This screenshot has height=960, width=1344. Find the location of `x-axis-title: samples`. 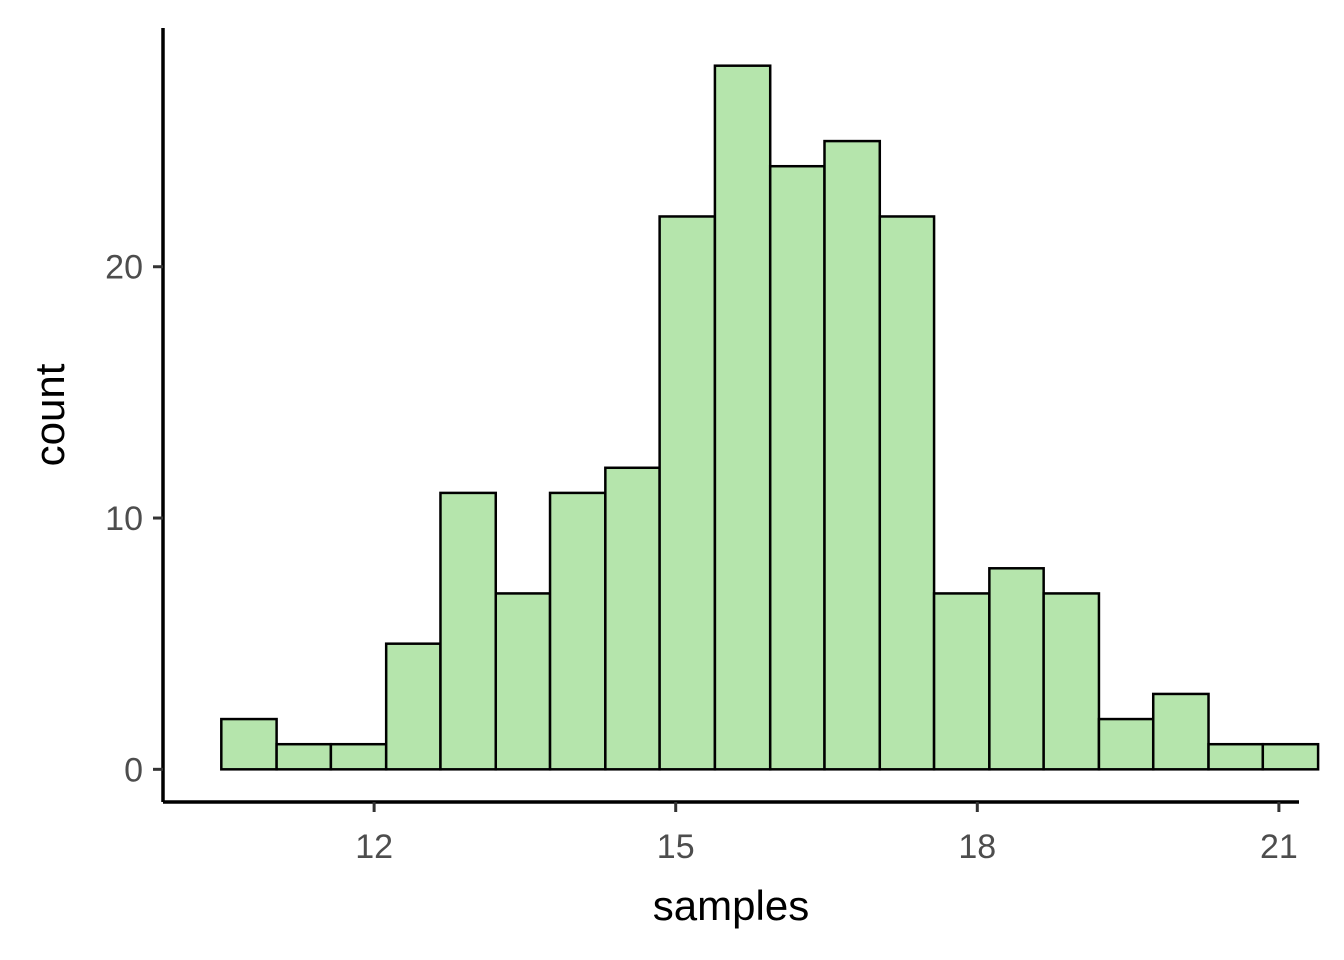

x-axis-title: samples is located at coordinates (731, 905).